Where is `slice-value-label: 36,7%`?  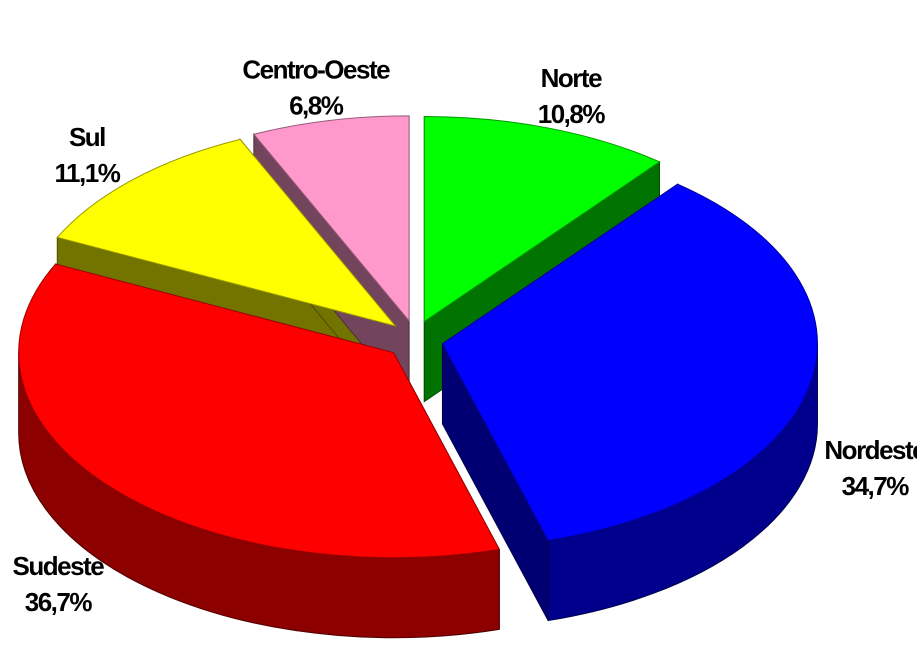 slice-value-label: 36,7% is located at coordinates (59, 602).